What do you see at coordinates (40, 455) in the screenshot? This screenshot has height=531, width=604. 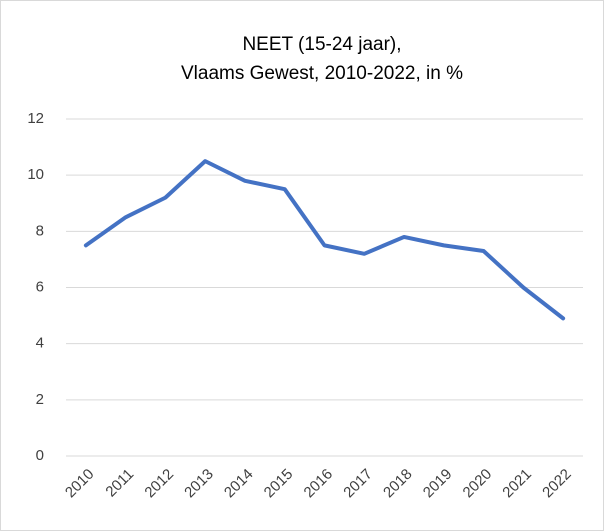 I see `y-tick-label: 0` at bounding box center [40, 455].